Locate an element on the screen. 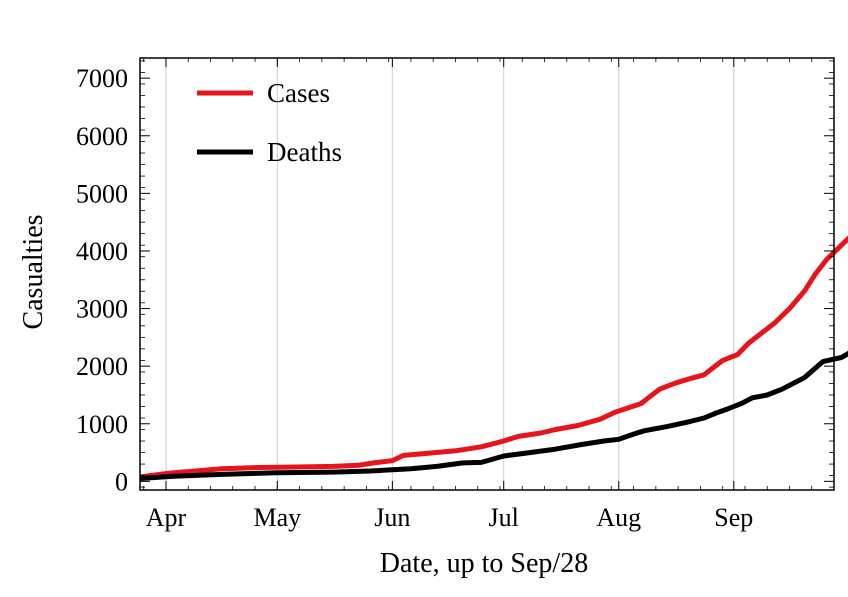 This screenshot has height=597, width=848. x-tick-label: May is located at coordinates (277, 517).